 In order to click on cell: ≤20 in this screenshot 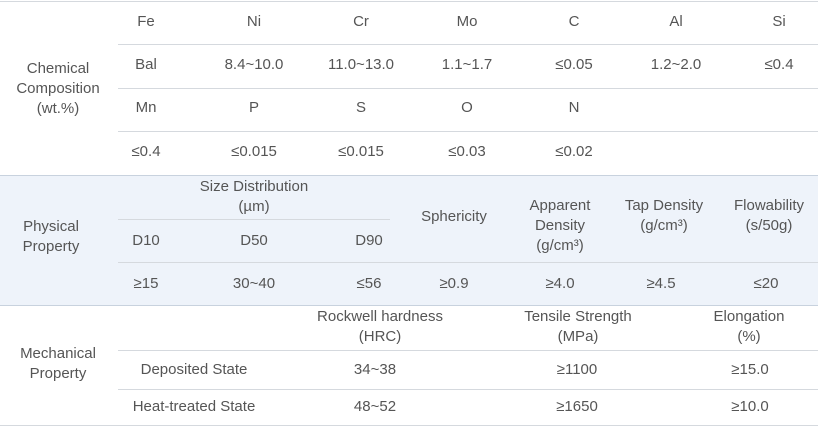, I will do `click(766, 283)`.